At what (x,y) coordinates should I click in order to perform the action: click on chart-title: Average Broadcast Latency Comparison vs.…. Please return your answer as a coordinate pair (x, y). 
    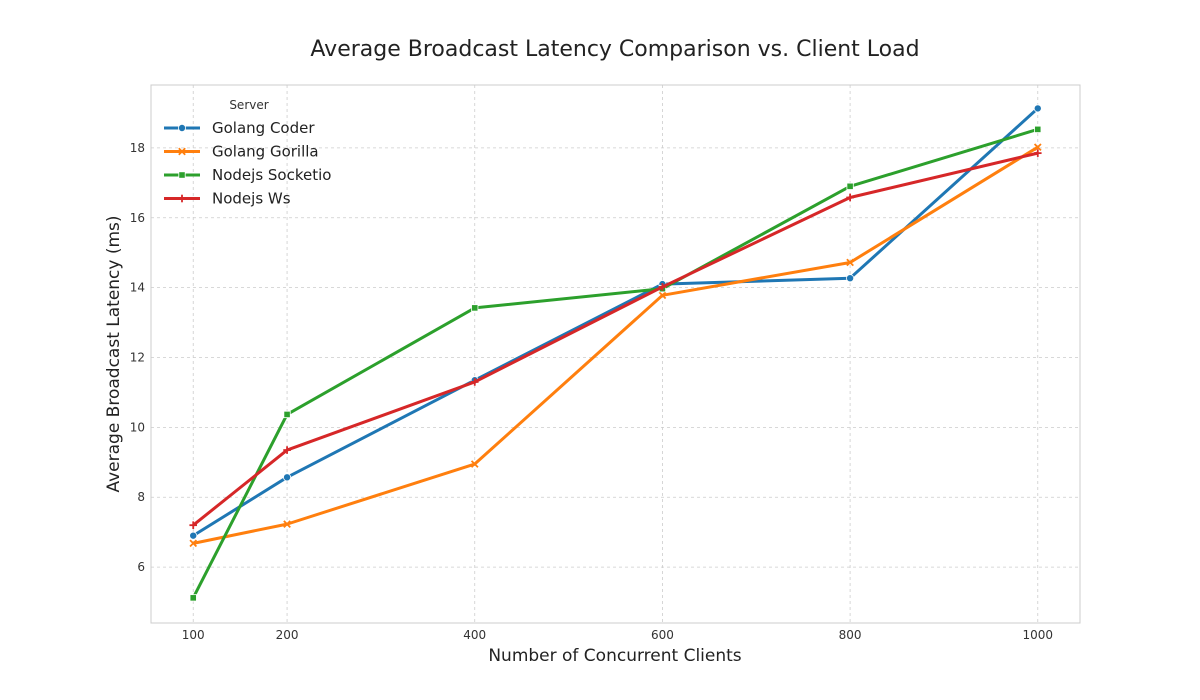
    Looking at the image, I should click on (614, 49).